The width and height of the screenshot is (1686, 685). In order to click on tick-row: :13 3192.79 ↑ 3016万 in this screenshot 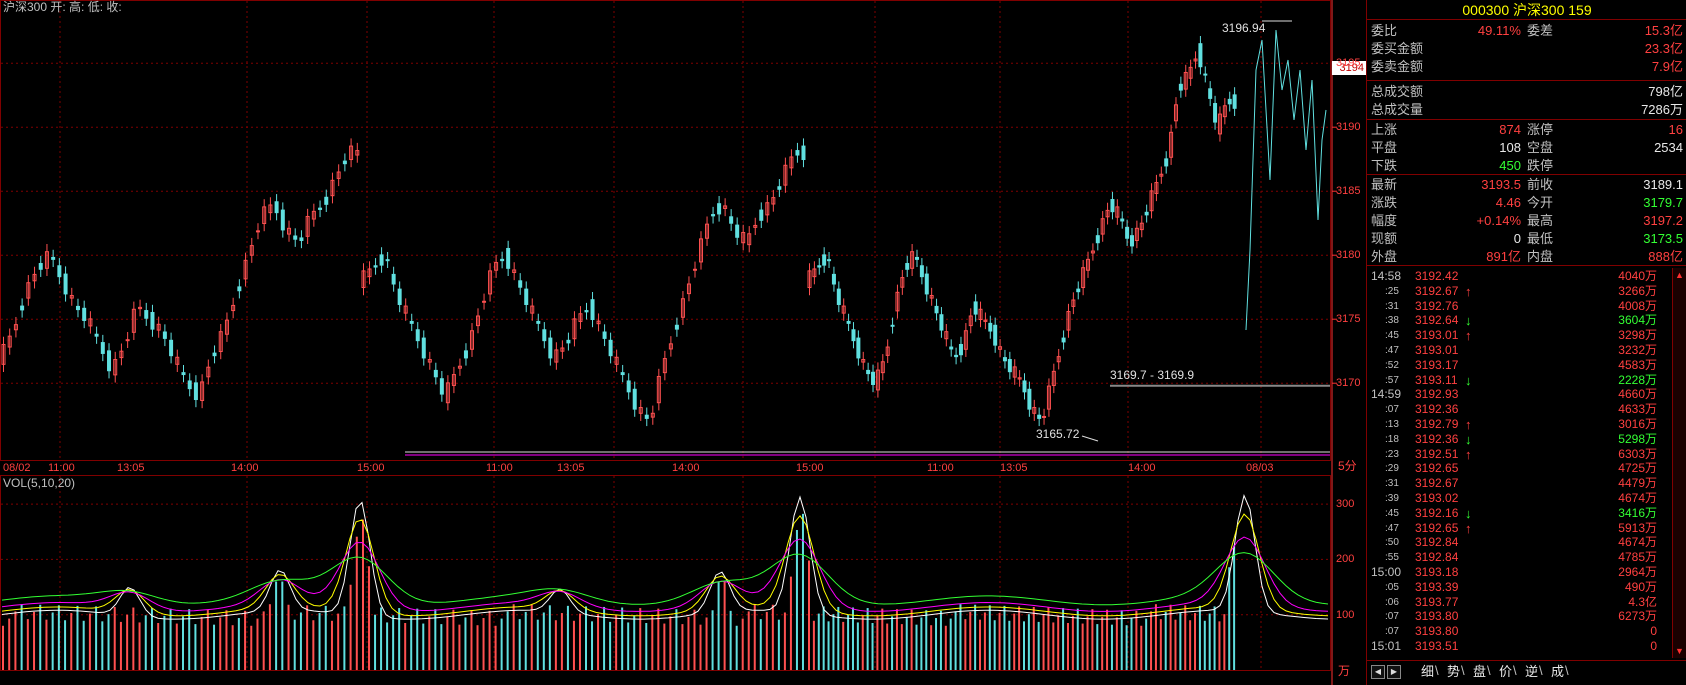, I will do `click(1526, 424)`.